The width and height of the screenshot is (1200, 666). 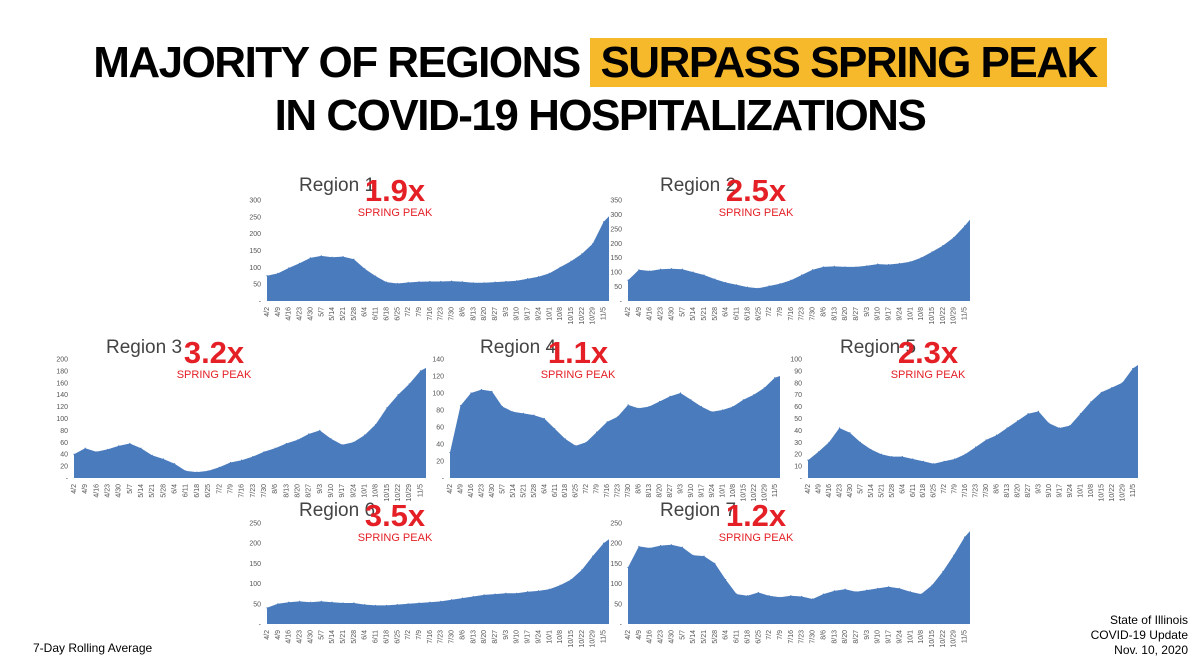 I want to click on x-tick-label: 11/5, so click(x=604, y=313).